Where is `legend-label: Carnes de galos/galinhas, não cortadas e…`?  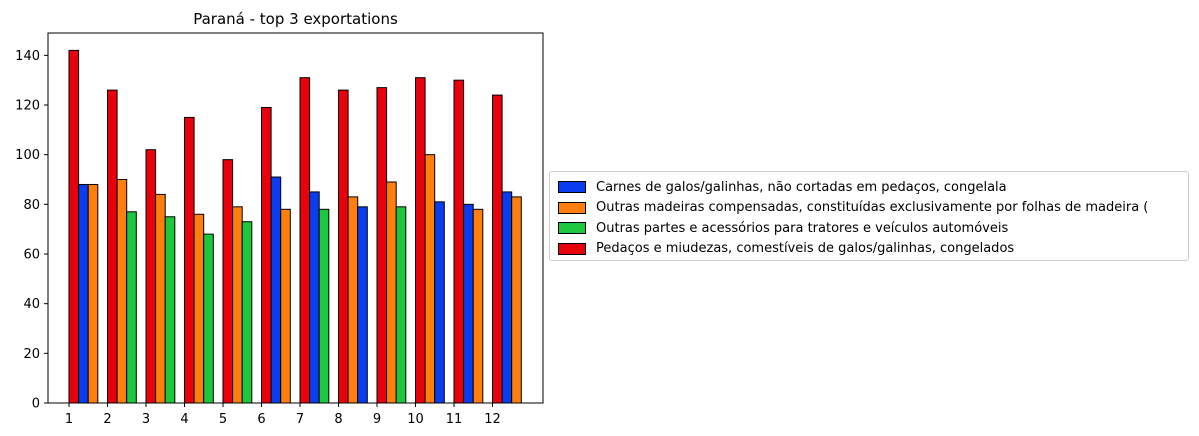
legend-label: Carnes de galos/galinhas, não cortadas e… is located at coordinates (801, 187).